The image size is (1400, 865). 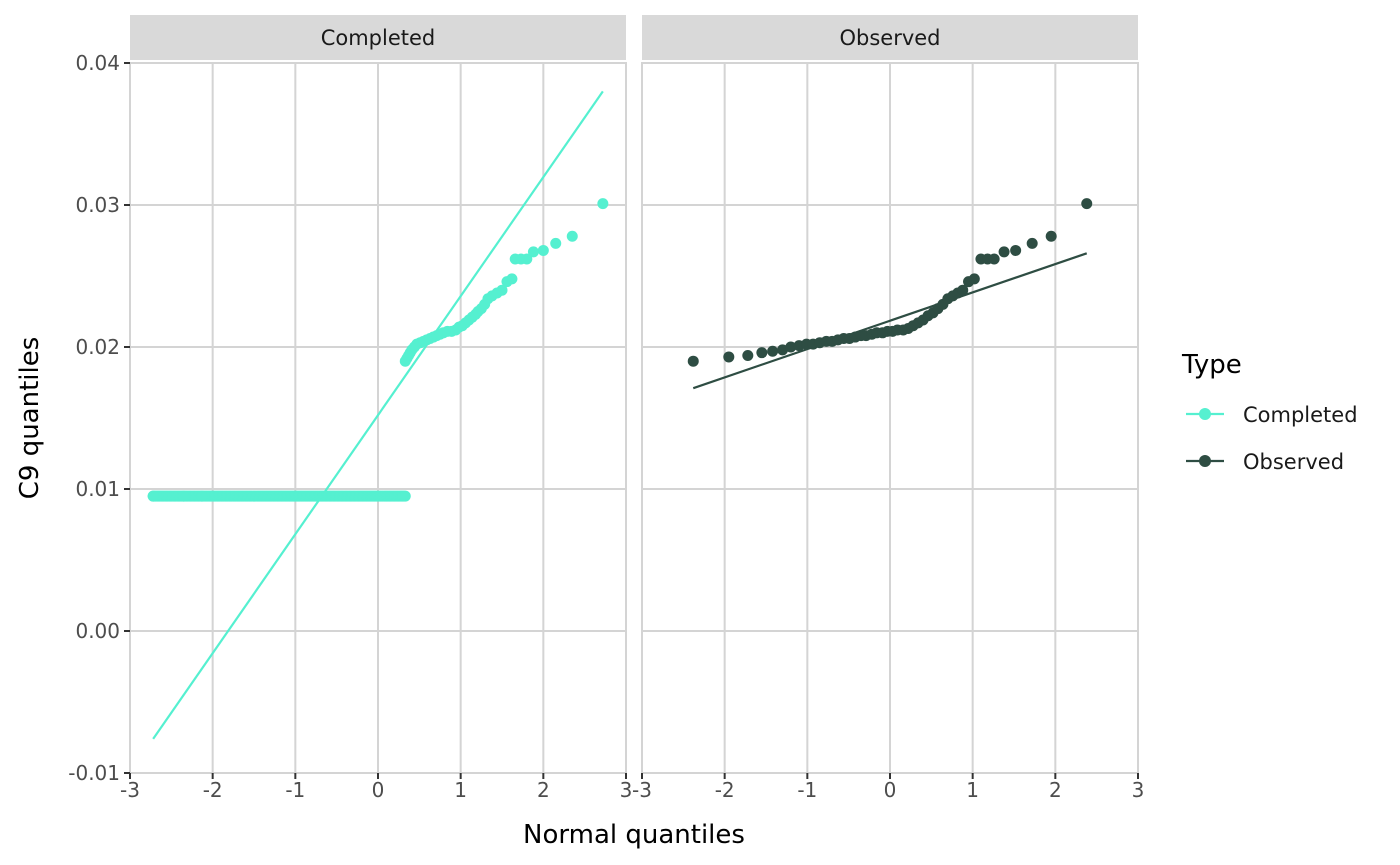 What do you see at coordinates (378, 790) in the screenshot?
I see `x-tick-label-0-3: 0` at bounding box center [378, 790].